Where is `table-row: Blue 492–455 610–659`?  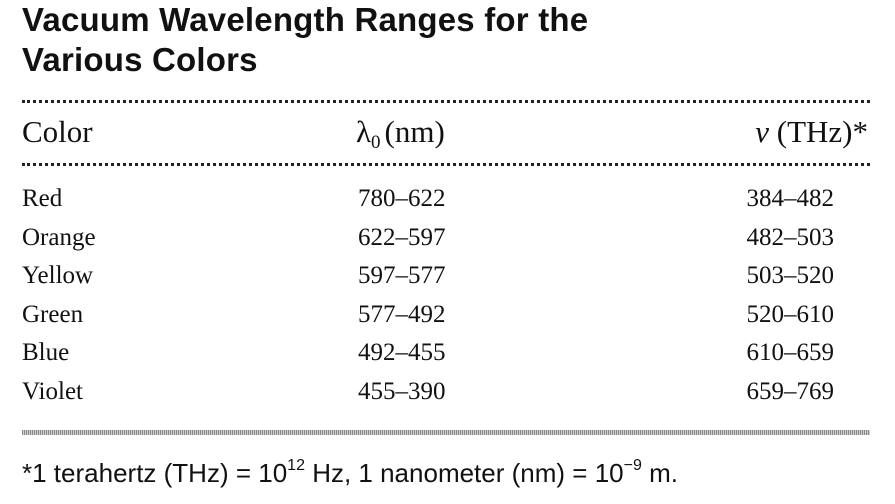
table-row: Blue 492–455 610–659 is located at coordinates (447, 353).